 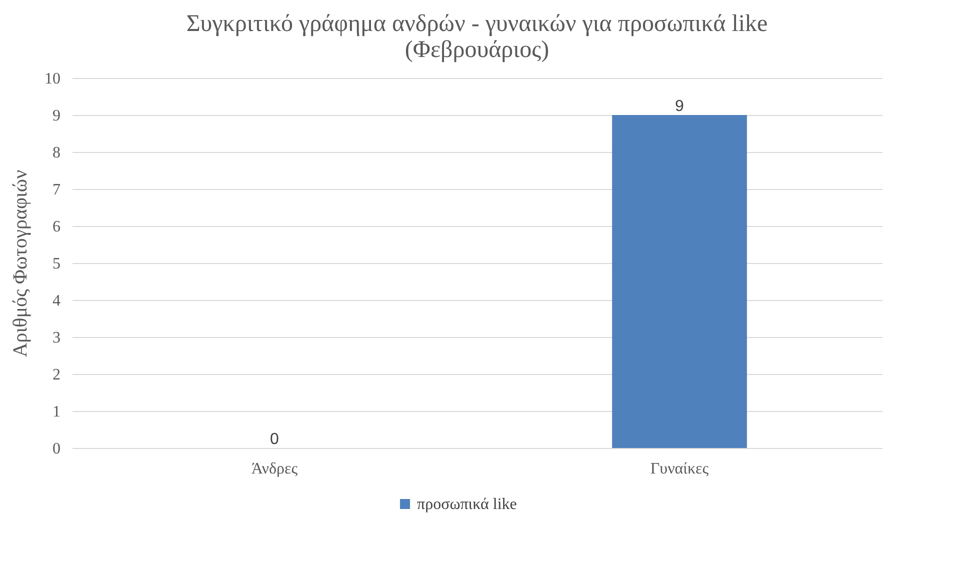 I want to click on y-tick-label: 2, so click(x=56, y=375).